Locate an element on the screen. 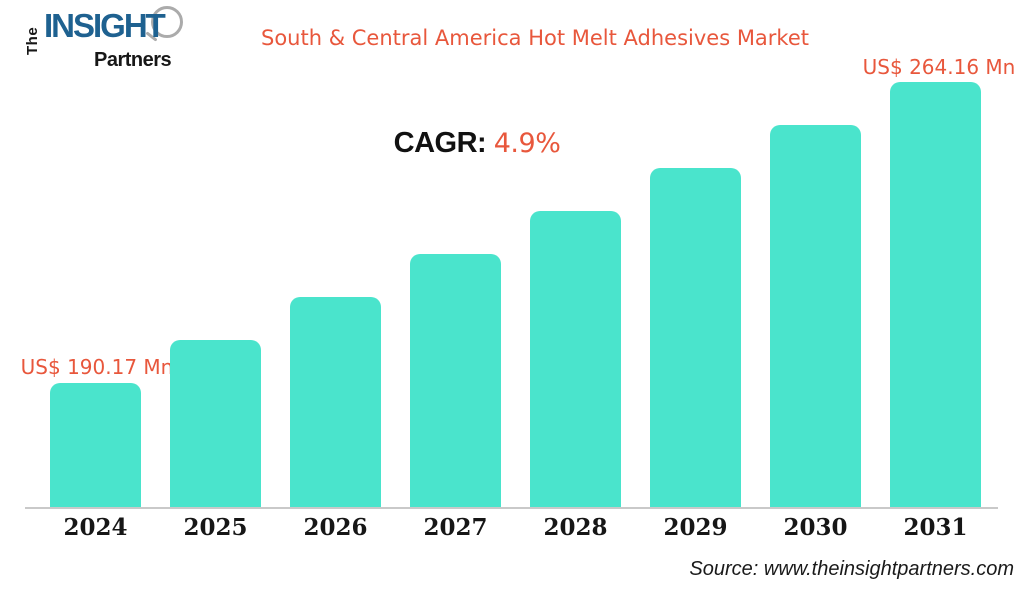  cagr-annotation: CAGR: 4.9% is located at coordinates (477, 143).